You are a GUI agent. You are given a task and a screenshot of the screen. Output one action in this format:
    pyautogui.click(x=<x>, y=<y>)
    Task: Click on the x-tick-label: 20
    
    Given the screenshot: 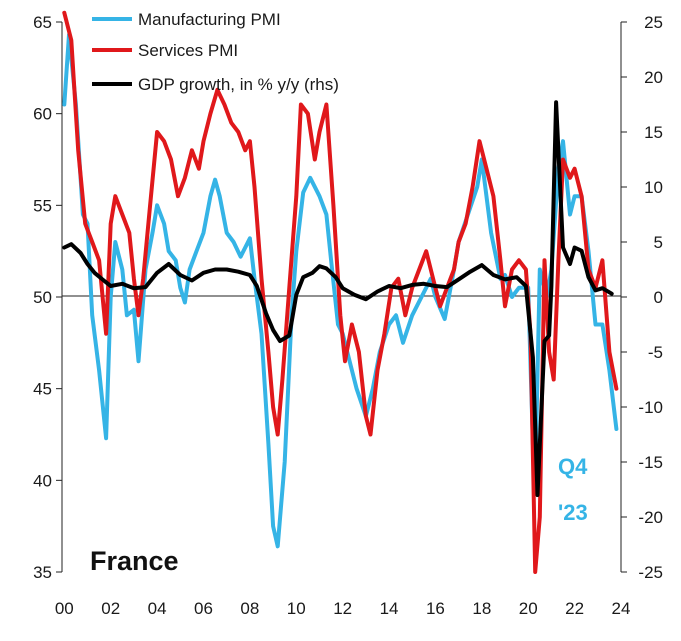 What is the action you would take?
    pyautogui.click(x=528, y=608)
    